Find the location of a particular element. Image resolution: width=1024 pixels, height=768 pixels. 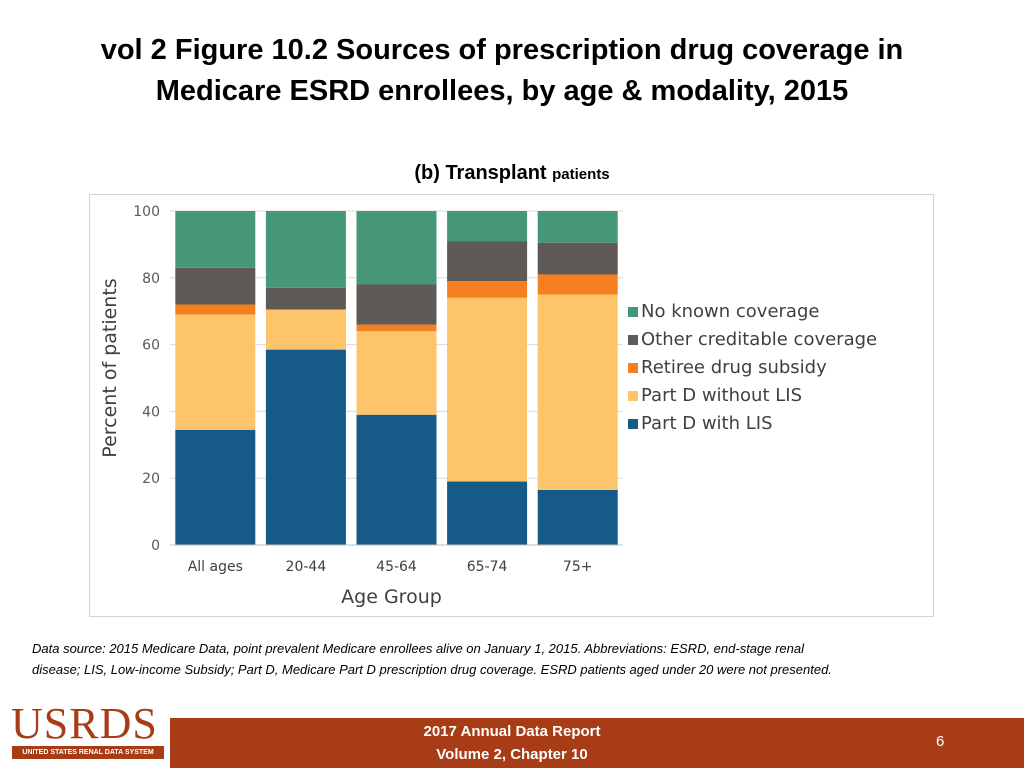

legend-label-other-creditable-coverage: Other creditable coverage is located at coordinates (759, 339).